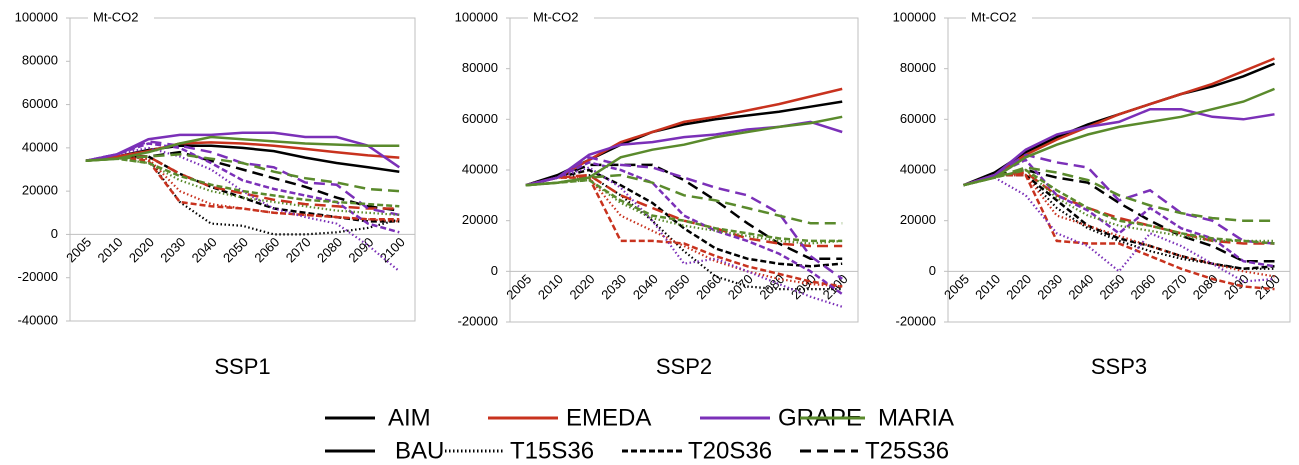 This screenshot has width=1299, height=465. I want to click on legend-label: EMEDA, so click(608, 417).